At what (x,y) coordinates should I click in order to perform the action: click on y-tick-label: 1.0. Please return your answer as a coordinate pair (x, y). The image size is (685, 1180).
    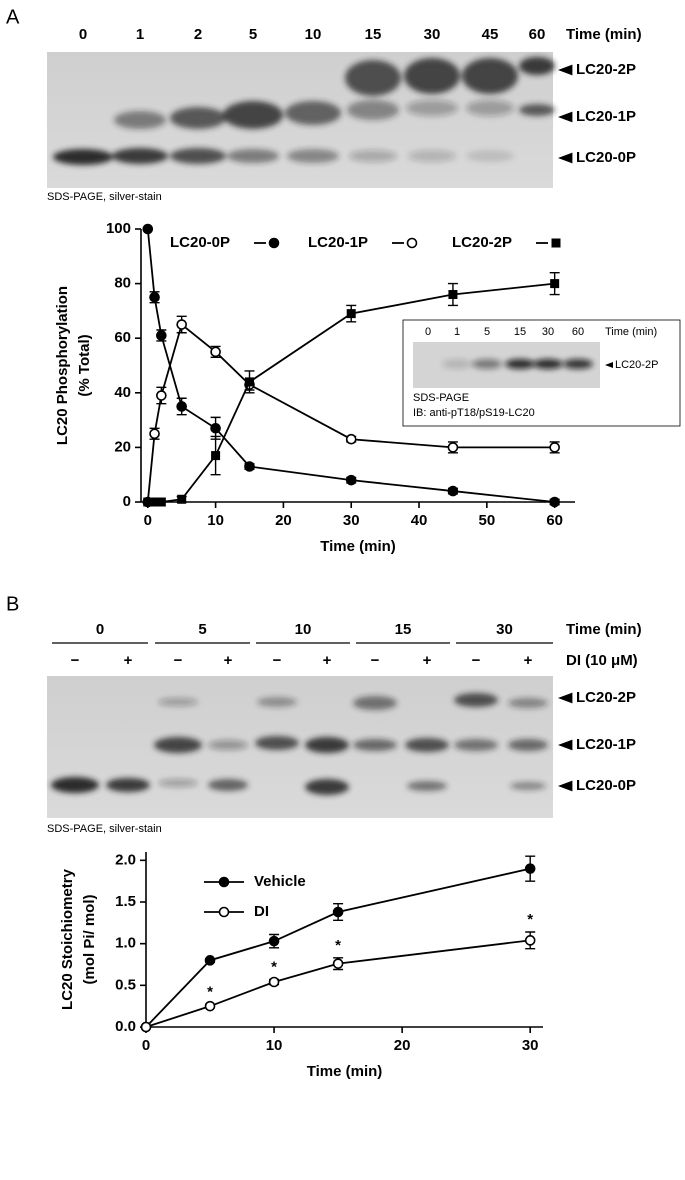
    Looking at the image, I should click on (125, 943).